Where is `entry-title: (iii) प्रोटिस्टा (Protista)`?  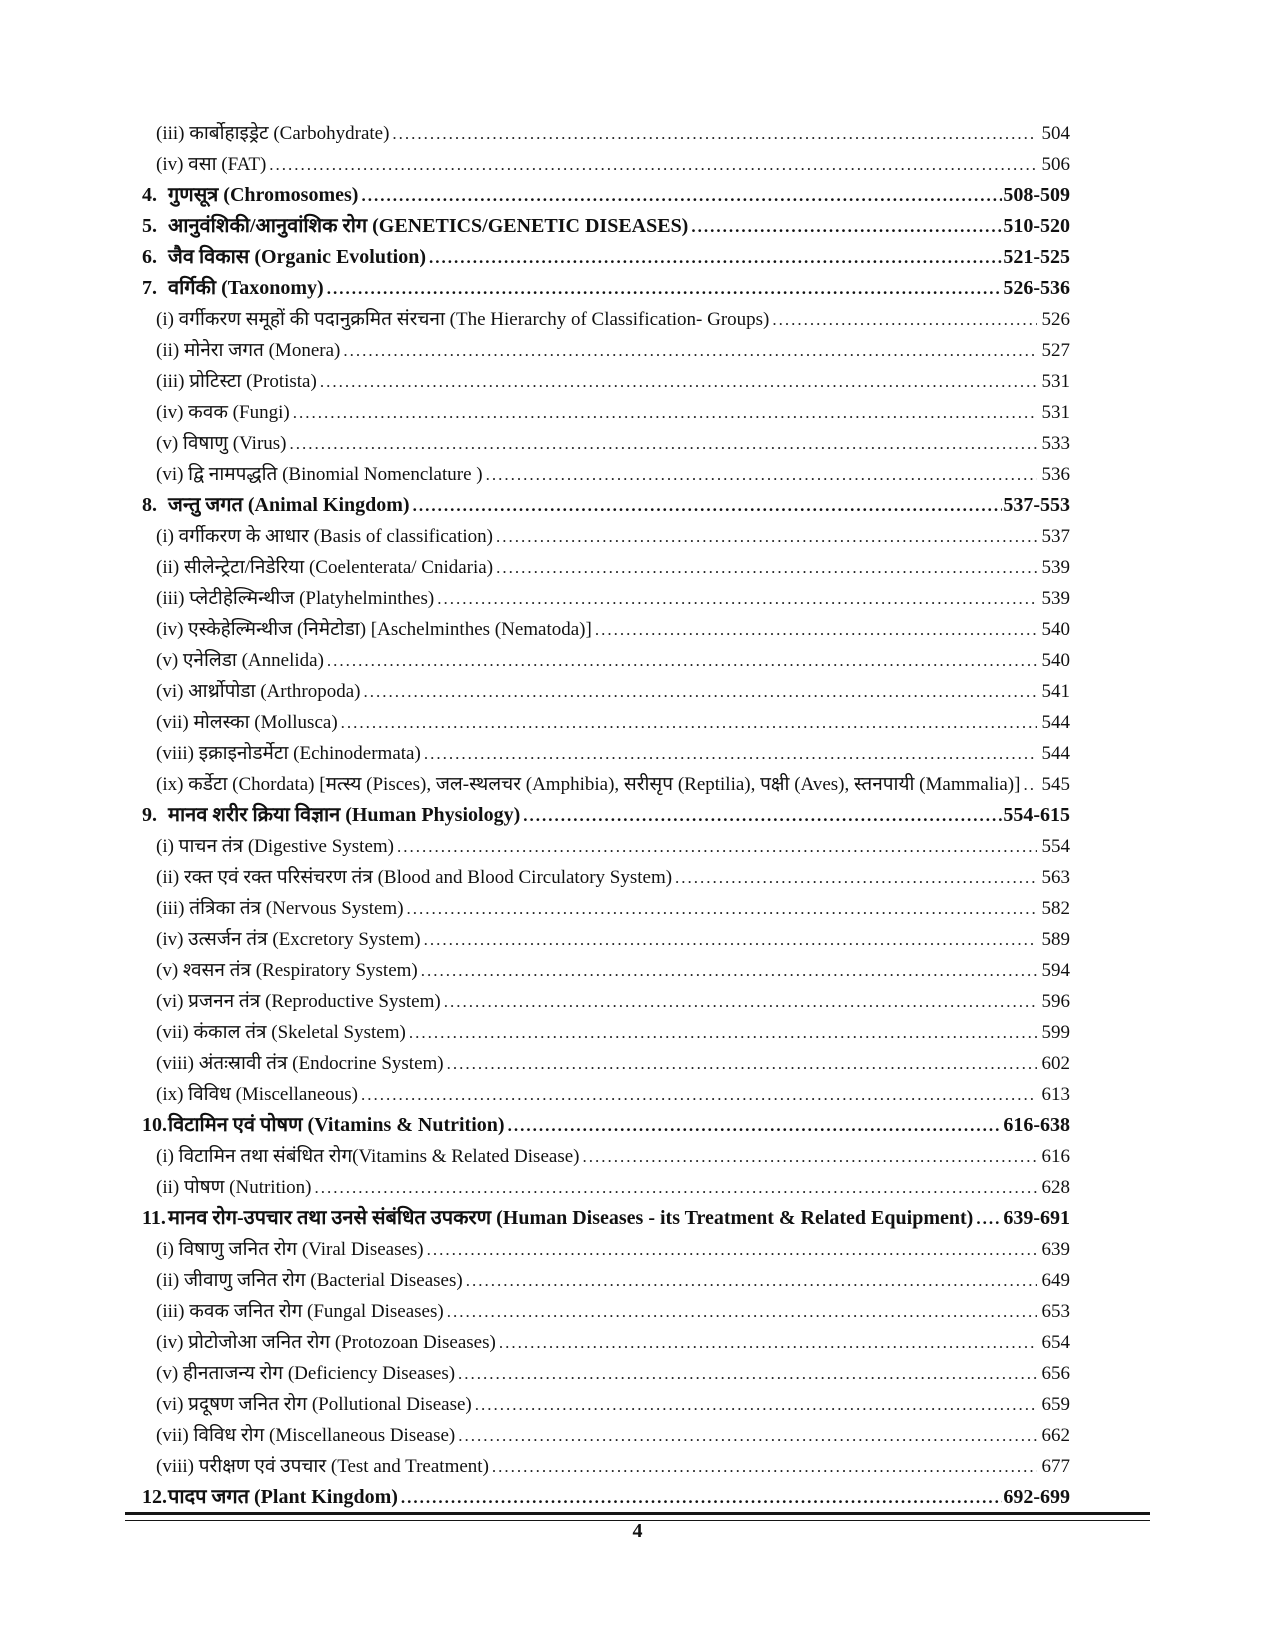 entry-title: (iii) प्रोटिस्टा (Protista) is located at coordinates (236, 381).